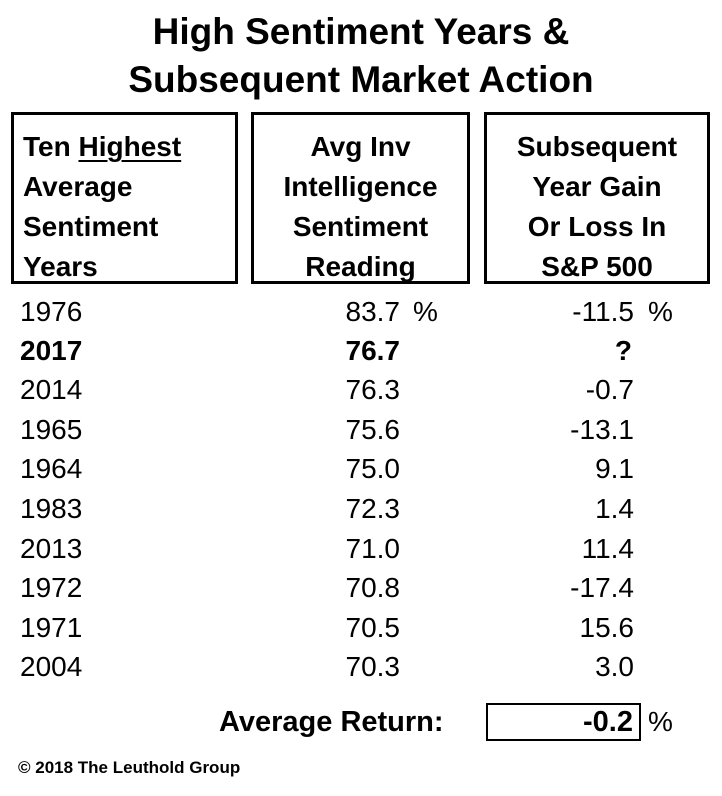 The width and height of the screenshot is (722, 796). I want to click on header-gain-line-4: S&P 500, so click(597, 266).